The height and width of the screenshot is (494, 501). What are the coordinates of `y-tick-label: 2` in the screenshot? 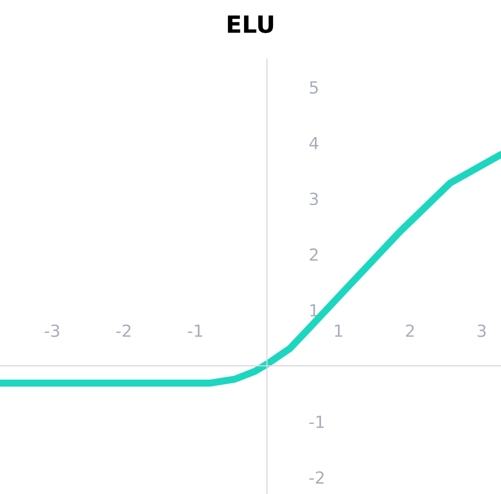 It's located at (314, 254).